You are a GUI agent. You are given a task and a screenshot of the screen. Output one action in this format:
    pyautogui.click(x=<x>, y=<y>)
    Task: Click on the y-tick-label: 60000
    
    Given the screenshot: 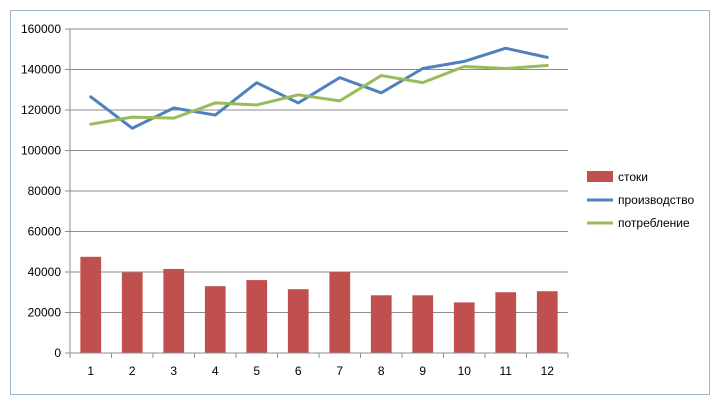 What is the action you would take?
    pyautogui.click(x=45, y=232)
    